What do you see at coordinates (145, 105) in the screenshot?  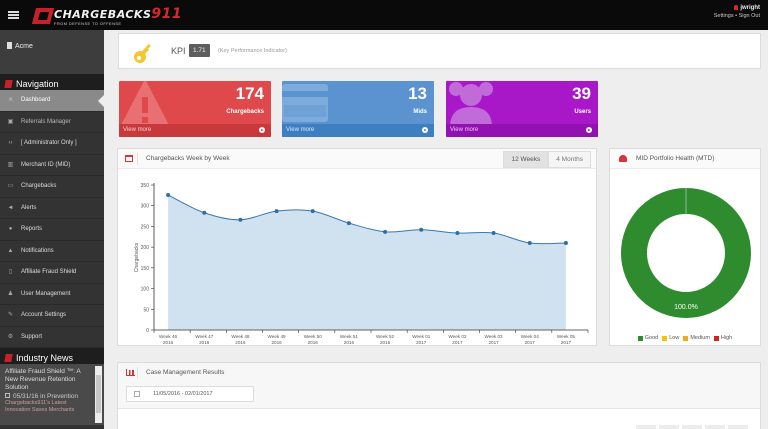 I see `warning-icon` at bounding box center [145, 105].